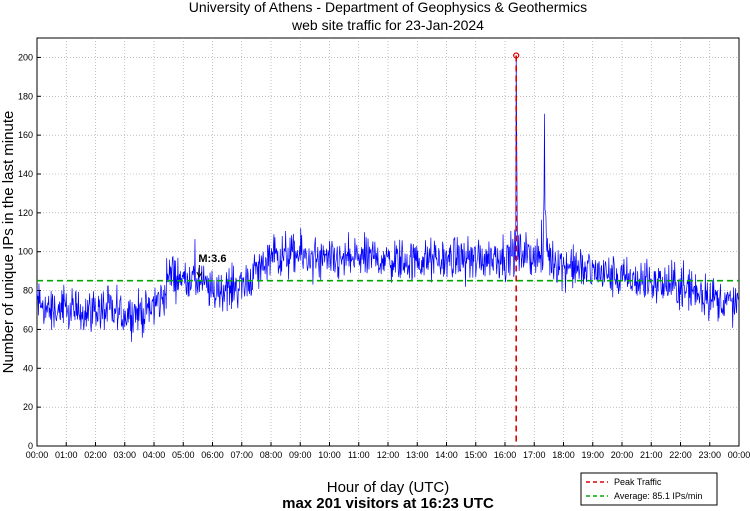  What do you see at coordinates (25, 57) in the screenshot?
I see `y-tick-label: 200` at bounding box center [25, 57].